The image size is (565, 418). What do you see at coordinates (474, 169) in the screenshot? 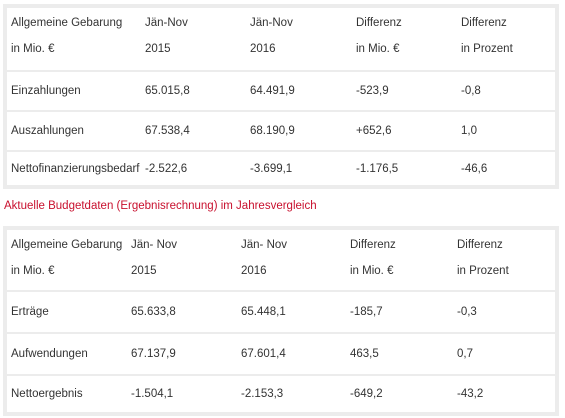
I see `value-diff-percent: -46,6` at bounding box center [474, 169].